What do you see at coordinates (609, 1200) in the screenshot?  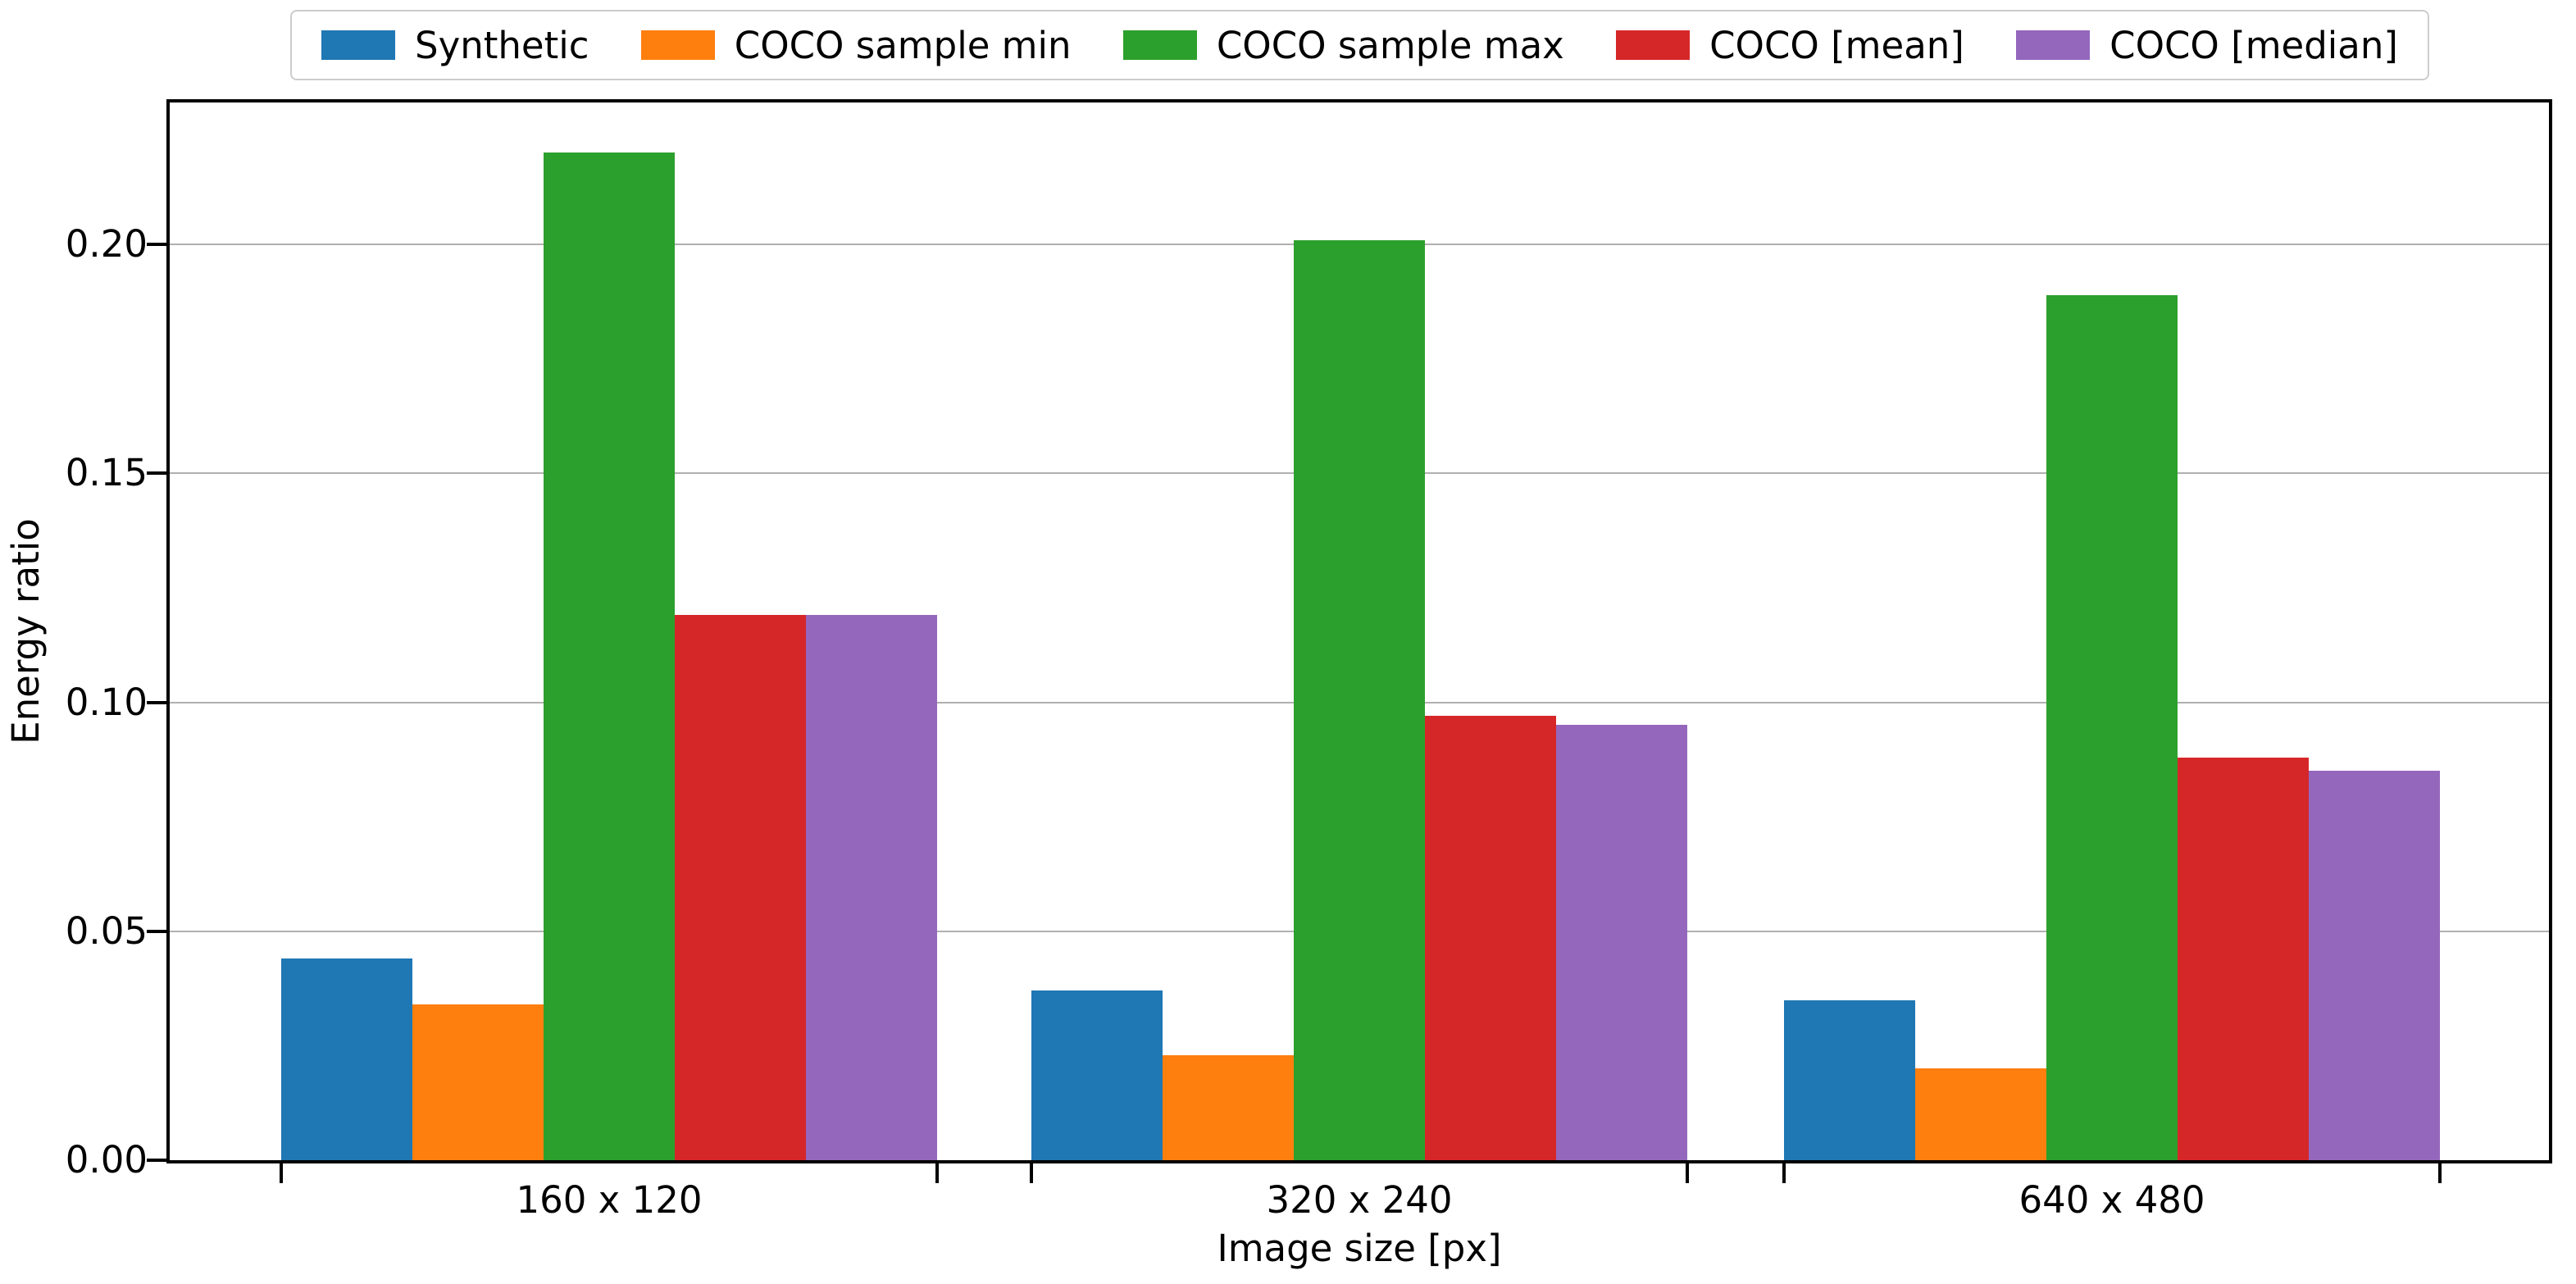 I see `x-tick-label: 160 x 120` at bounding box center [609, 1200].